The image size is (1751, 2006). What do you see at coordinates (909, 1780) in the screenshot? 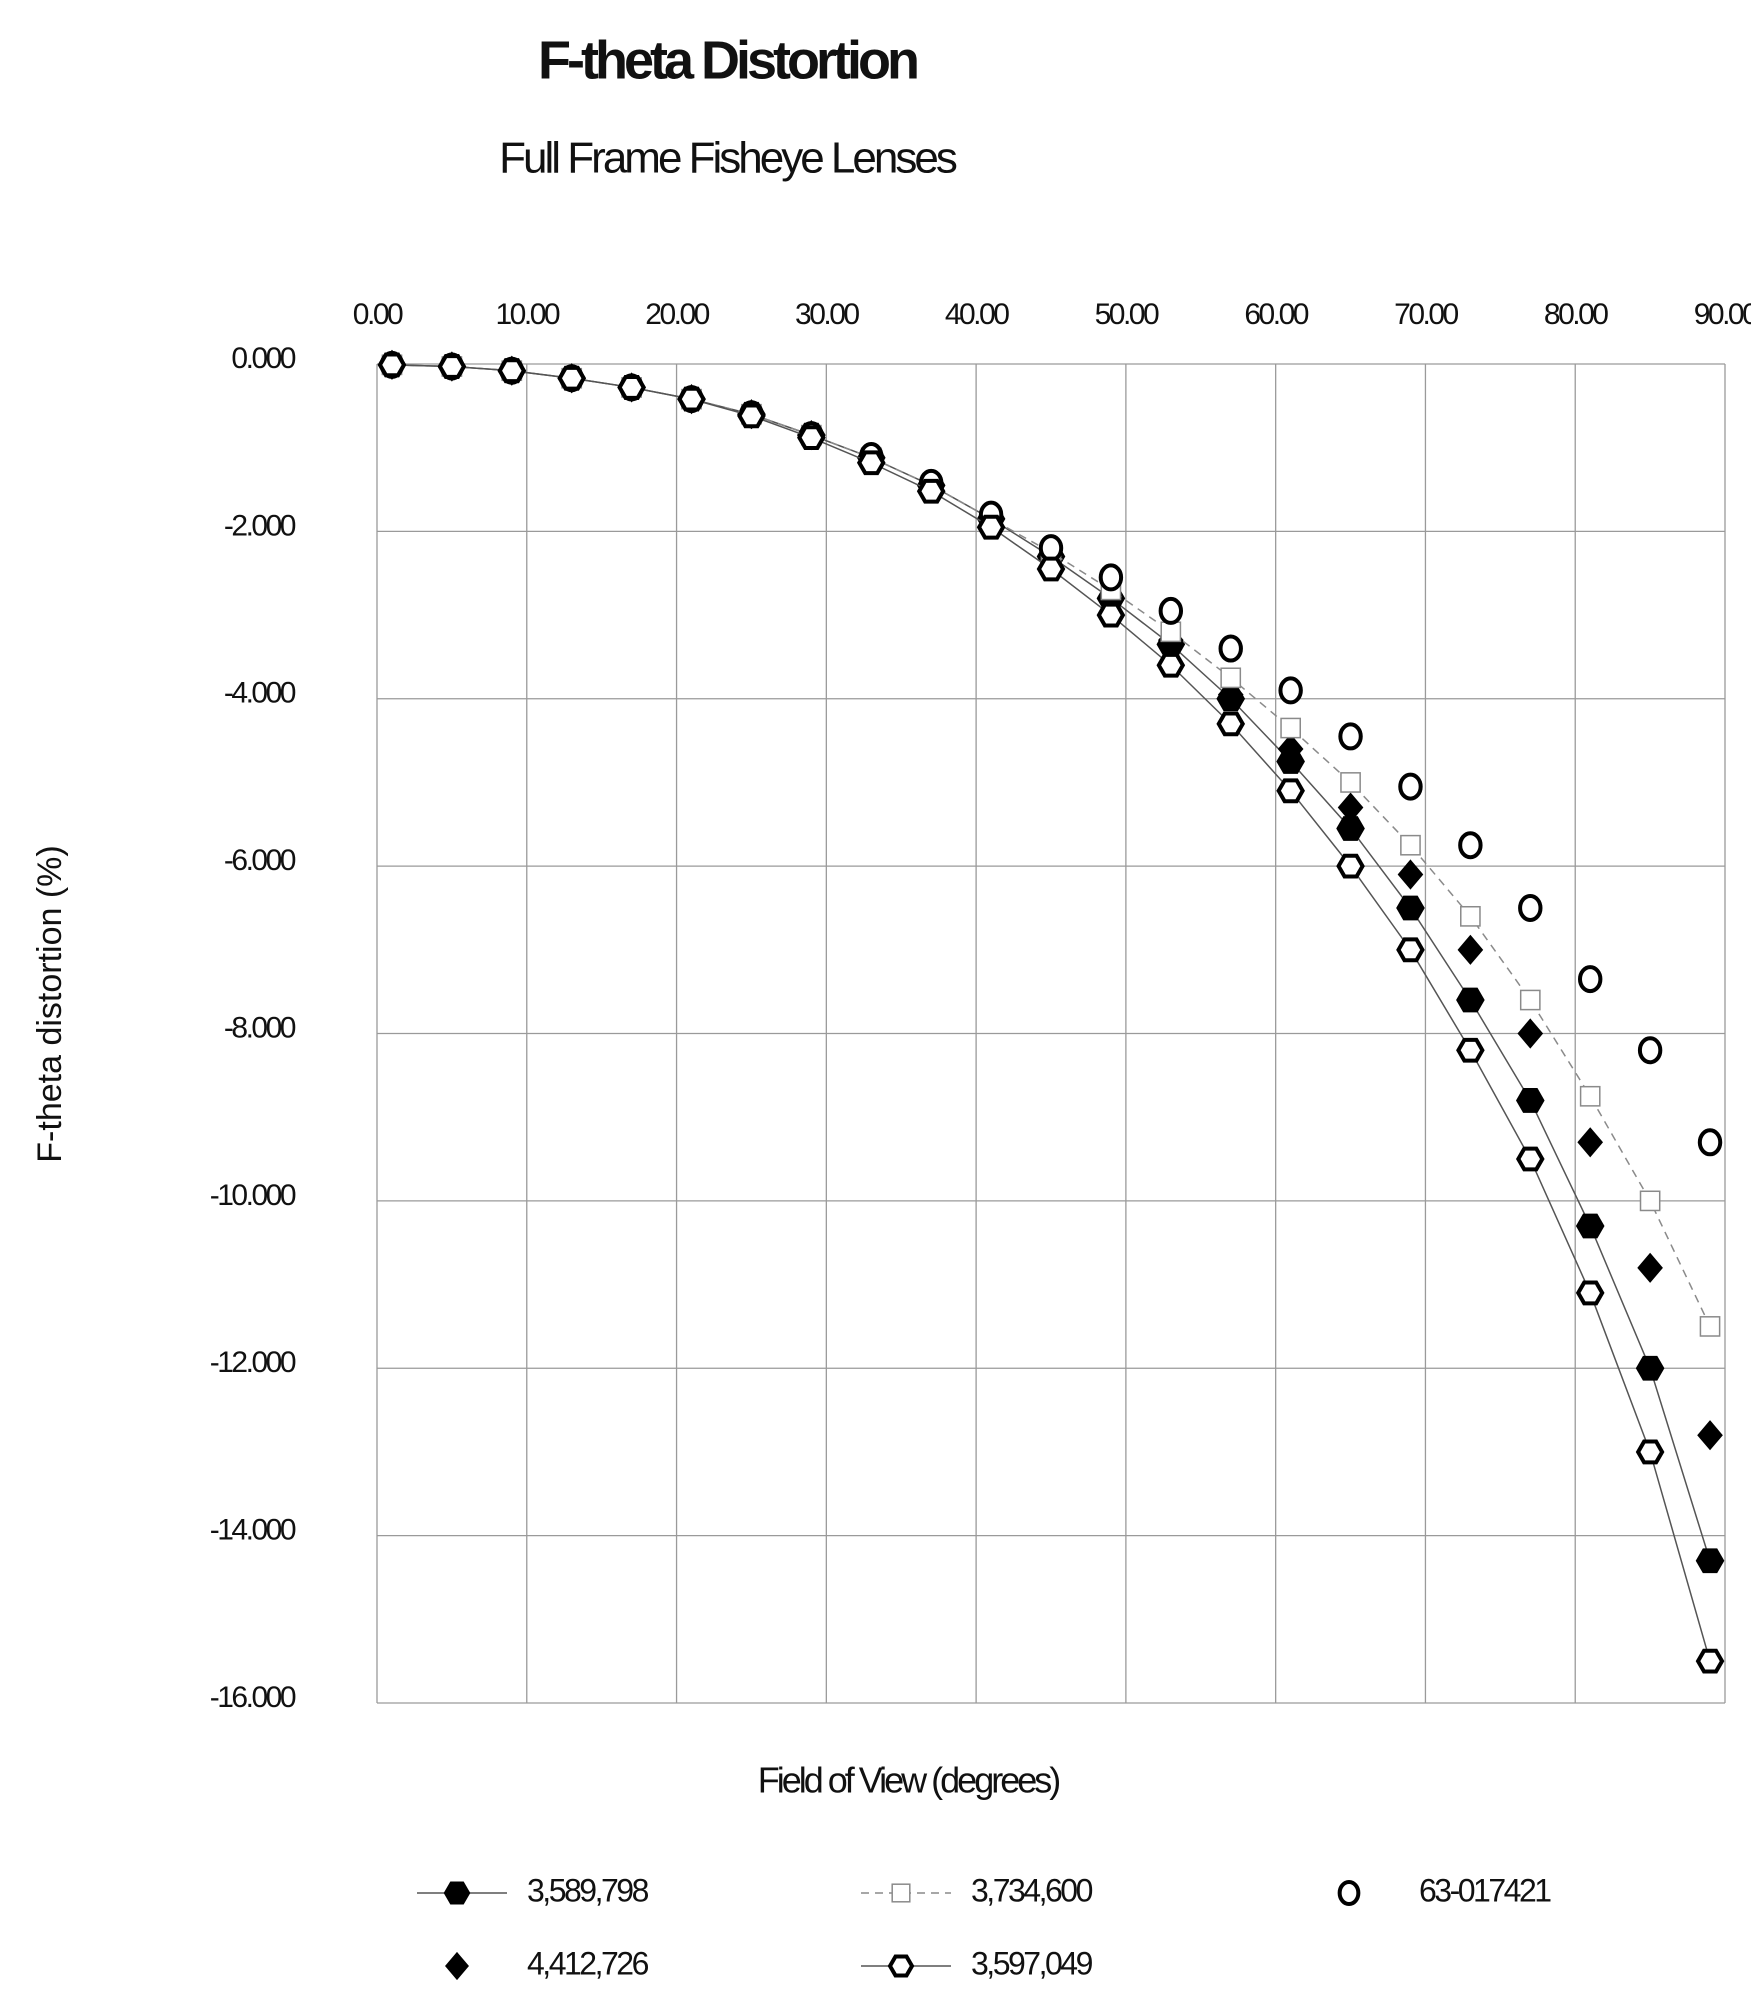
I see `x-axis-label: Field of View (degrees)` at bounding box center [909, 1780].